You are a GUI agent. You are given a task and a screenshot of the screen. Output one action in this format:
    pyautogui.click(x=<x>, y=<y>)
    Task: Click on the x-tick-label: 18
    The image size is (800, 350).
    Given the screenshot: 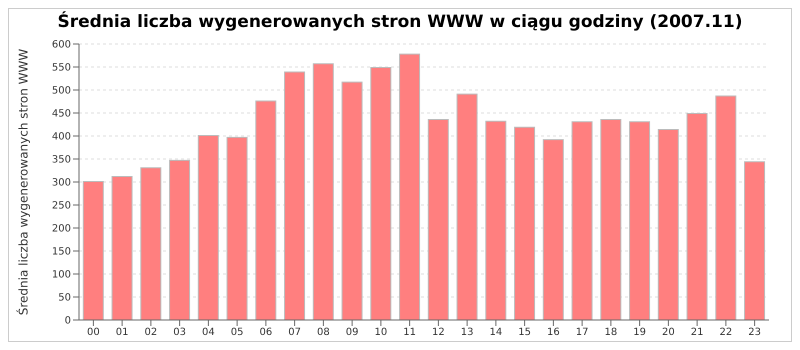 What is the action you would take?
    pyautogui.click(x=611, y=332)
    